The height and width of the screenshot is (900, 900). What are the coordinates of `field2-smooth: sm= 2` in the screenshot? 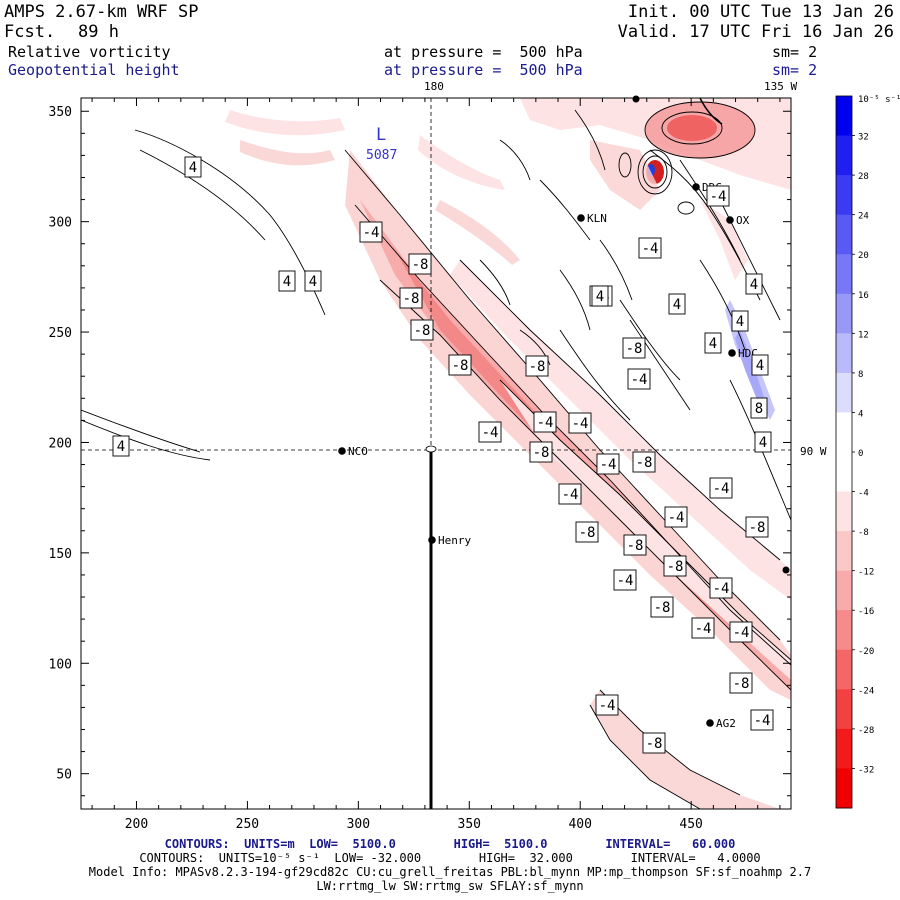 It's located at (795, 70).